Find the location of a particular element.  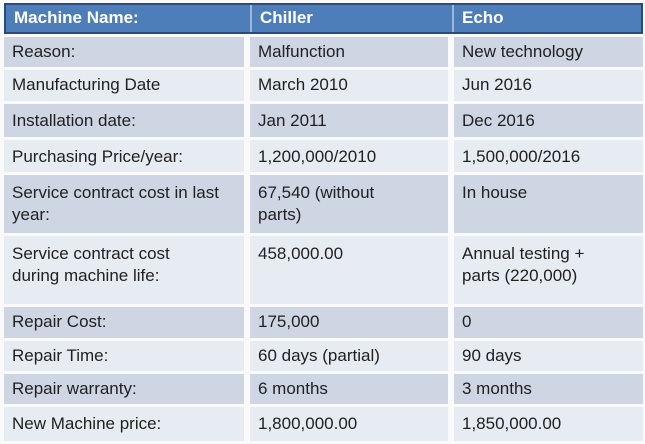

echo-value-cell: Dec 2016 is located at coordinates (548, 120).